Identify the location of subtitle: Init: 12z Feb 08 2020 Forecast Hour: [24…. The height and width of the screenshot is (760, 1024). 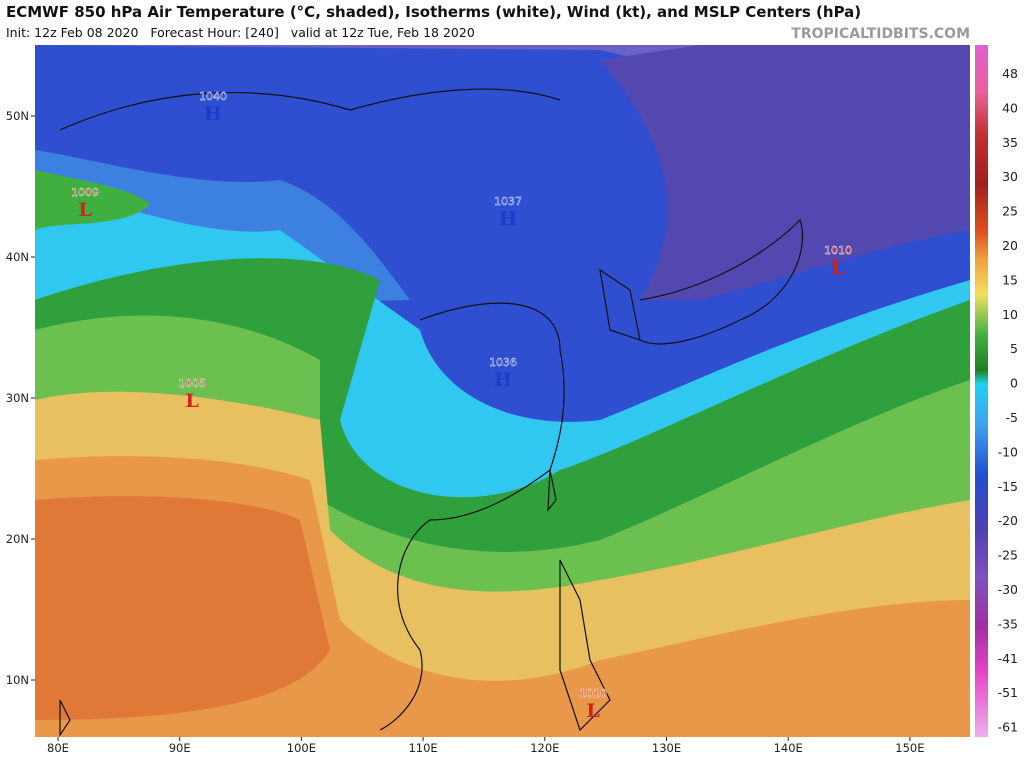
(240, 32).